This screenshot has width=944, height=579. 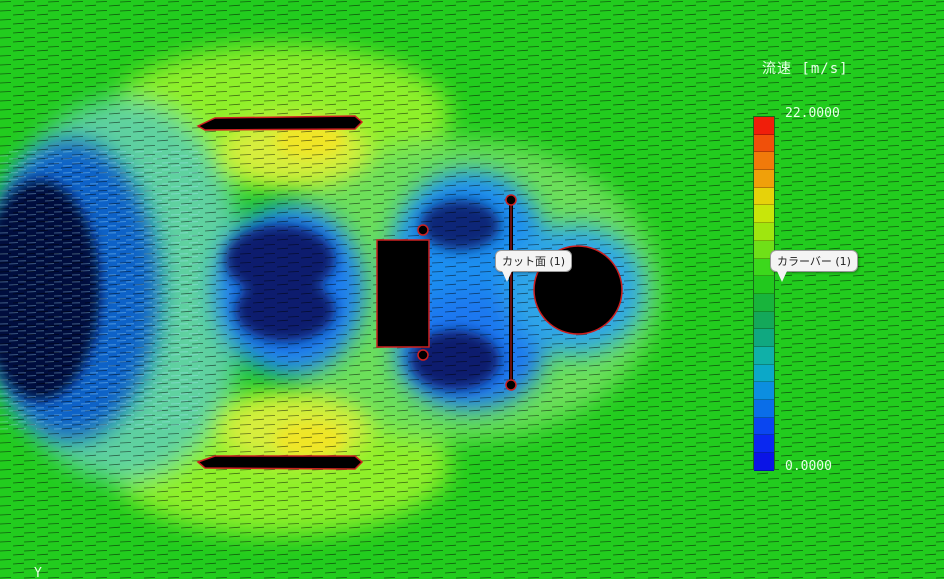 I want to click on legend-title: 流速 [m/s], so click(x=805, y=69).